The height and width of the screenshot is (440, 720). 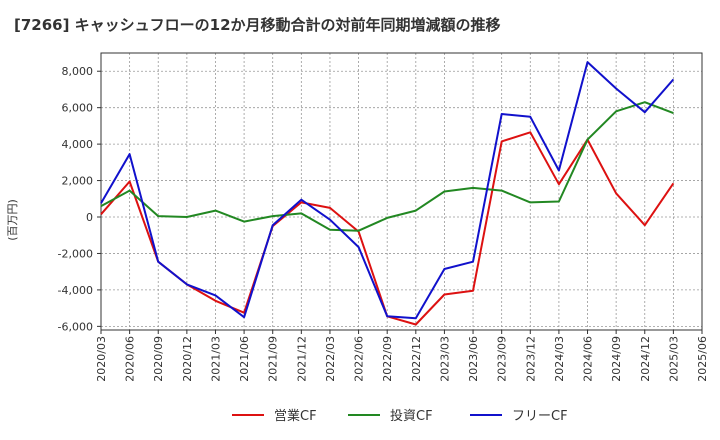 What do you see at coordinates (75, 253) in the screenshot?
I see `y-tick-label: -2,000` at bounding box center [75, 253].